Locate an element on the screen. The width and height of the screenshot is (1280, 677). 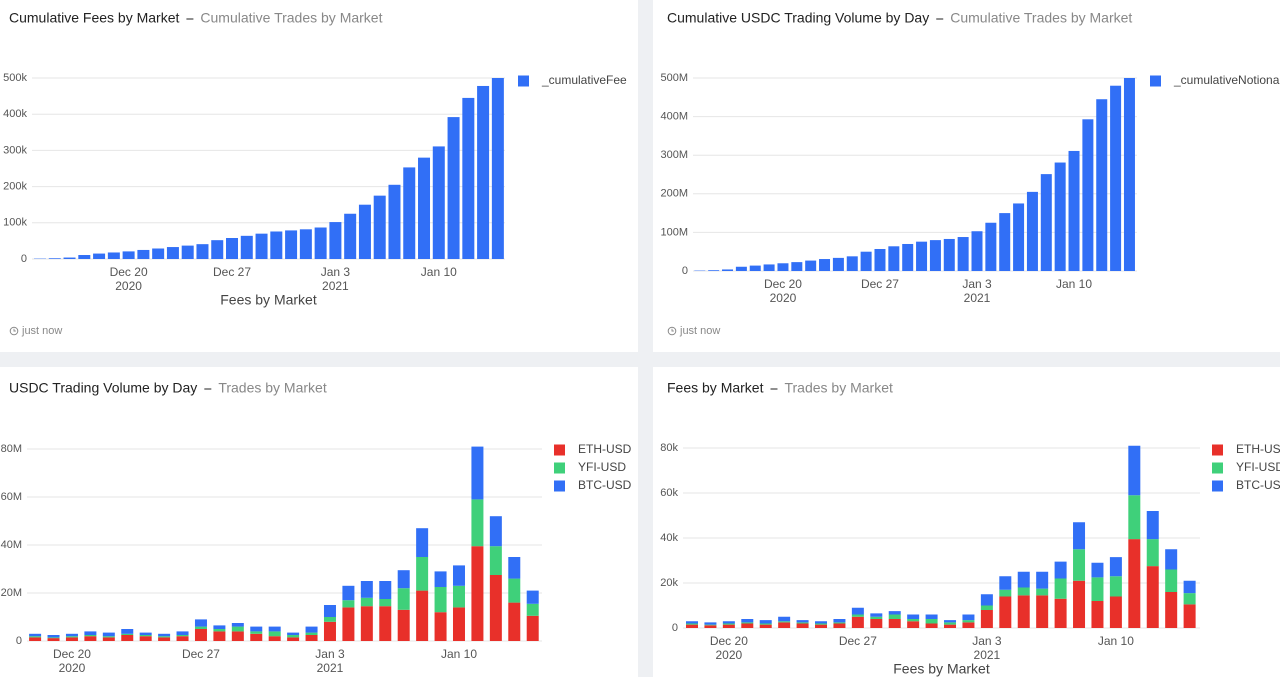
y-tick-label: 100k is located at coordinates (15, 223).